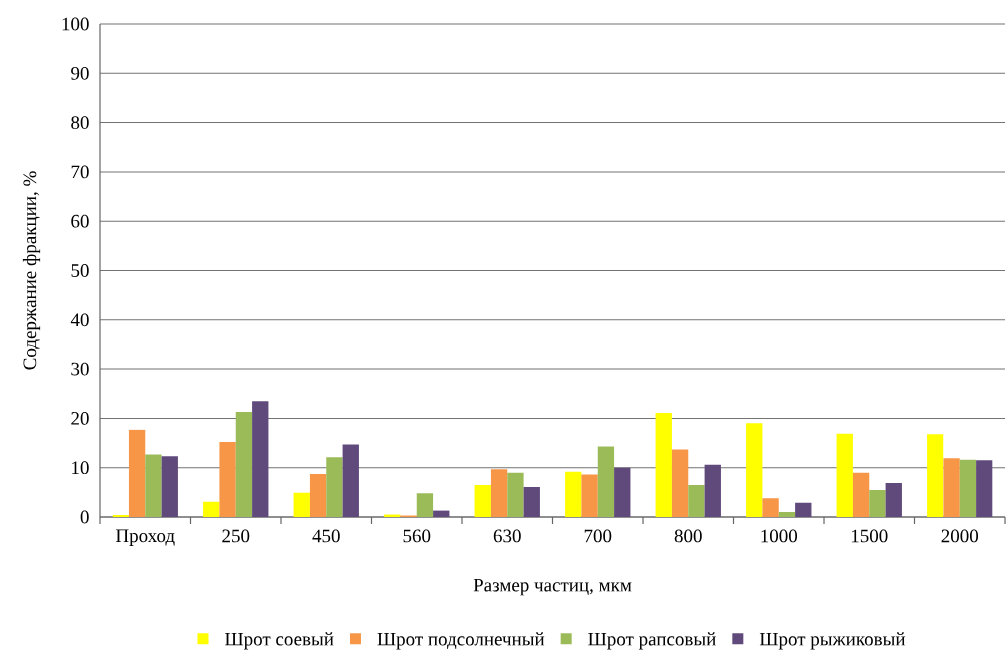 This screenshot has height=653, width=1008. I want to click on x-tick-label: 1000, so click(779, 536).